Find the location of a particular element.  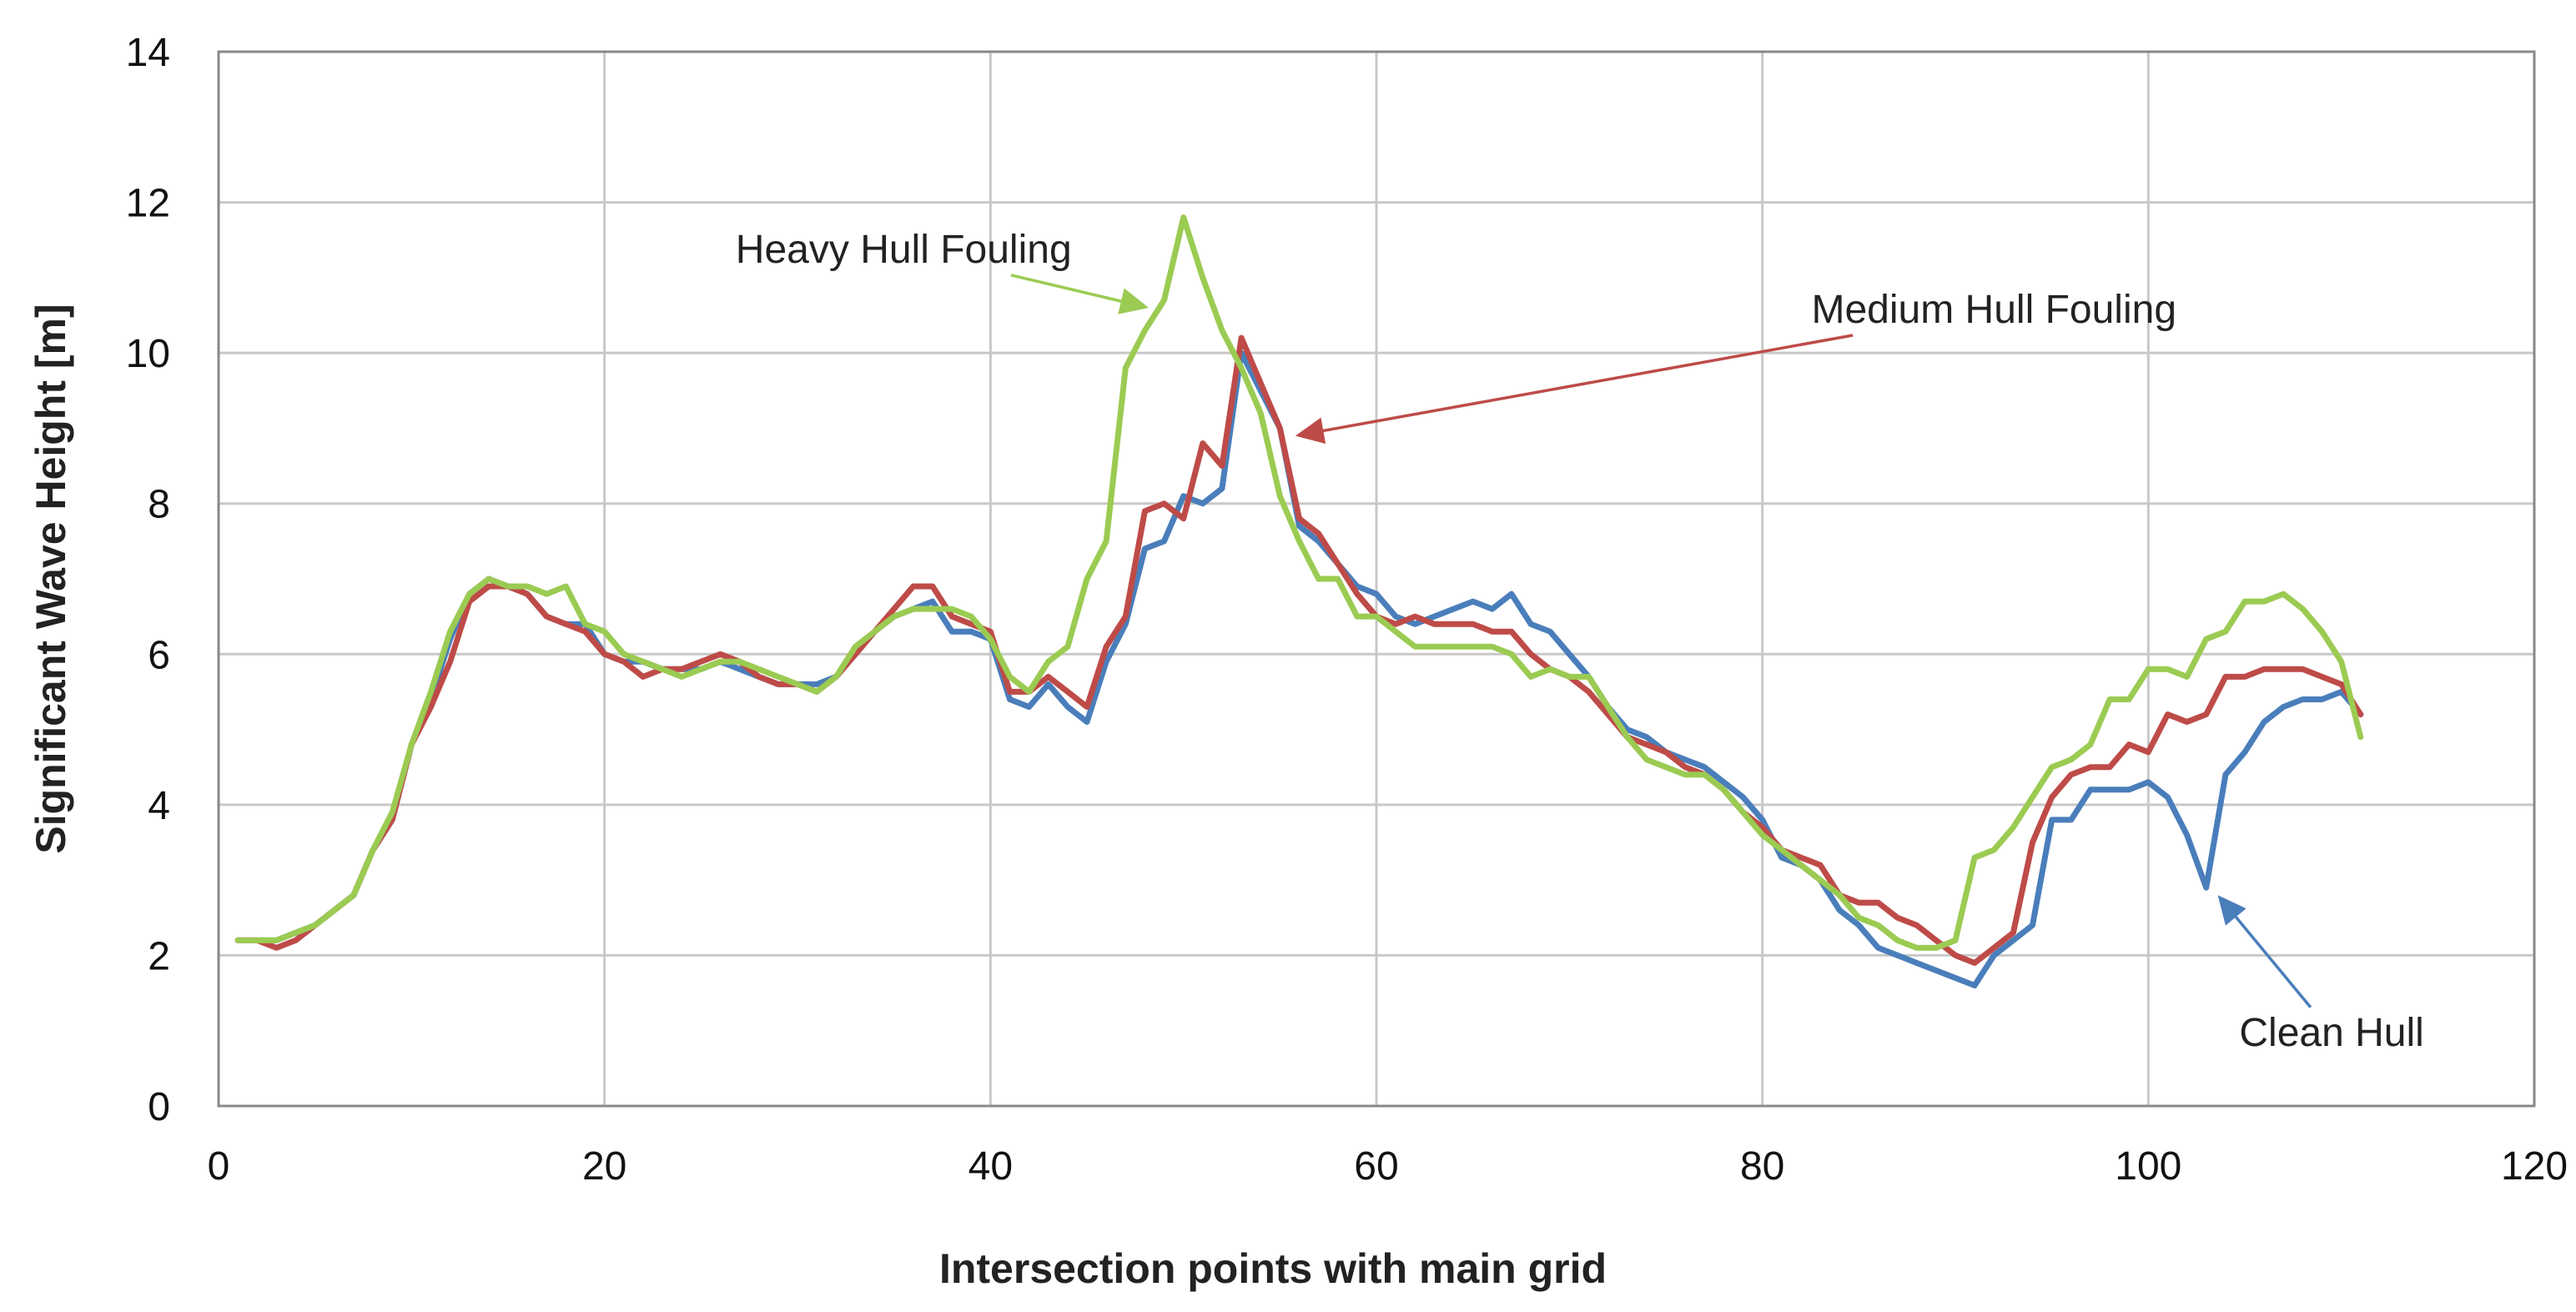

x-tick-label: 40 is located at coordinates (991, 1166).